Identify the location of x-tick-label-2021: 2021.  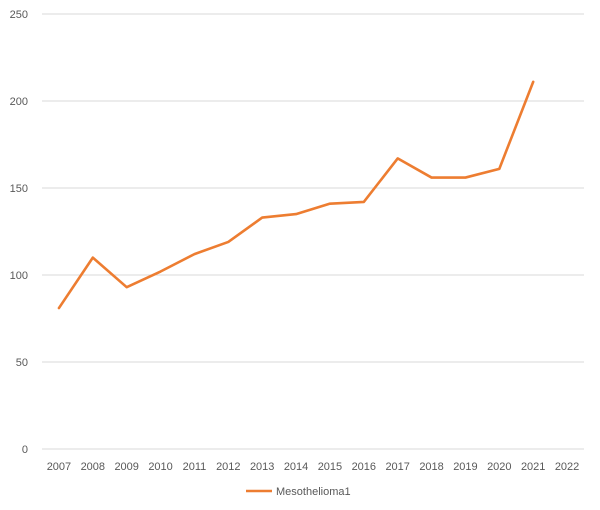
(533, 467).